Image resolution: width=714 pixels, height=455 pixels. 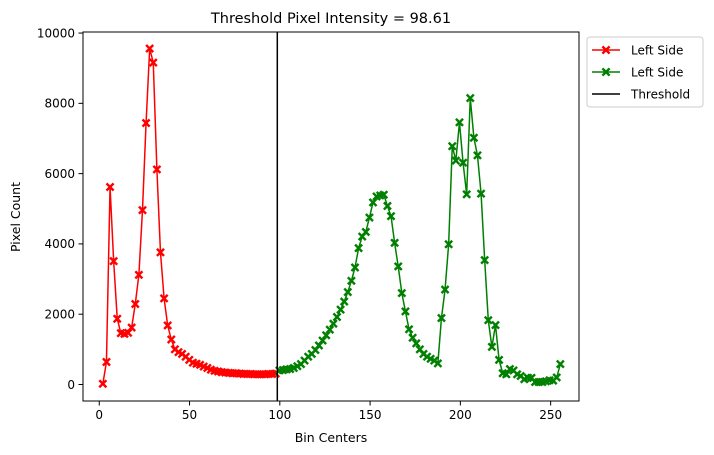 What do you see at coordinates (15, 217) in the screenshot?
I see `y-axis-label: Pixel Count` at bounding box center [15, 217].